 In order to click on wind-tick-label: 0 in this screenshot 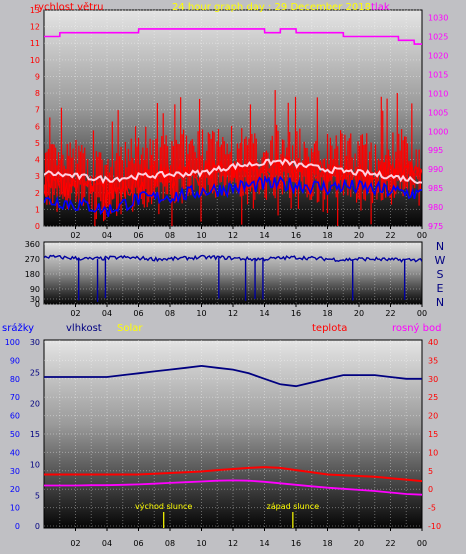, I will do `click(37, 226)`.